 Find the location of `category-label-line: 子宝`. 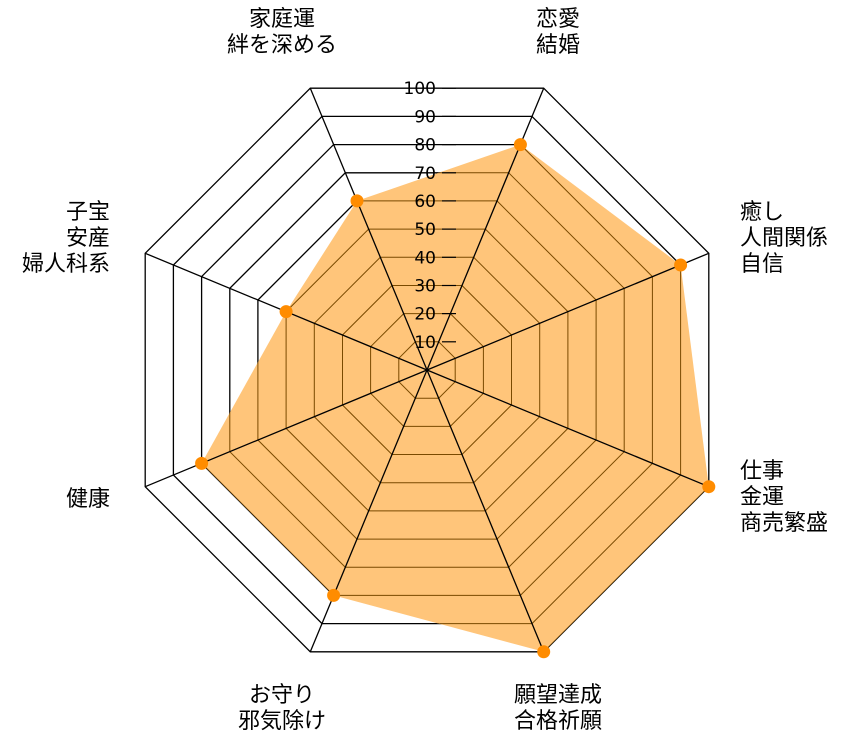

category-label-line: 子宝 is located at coordinates (88, 212).